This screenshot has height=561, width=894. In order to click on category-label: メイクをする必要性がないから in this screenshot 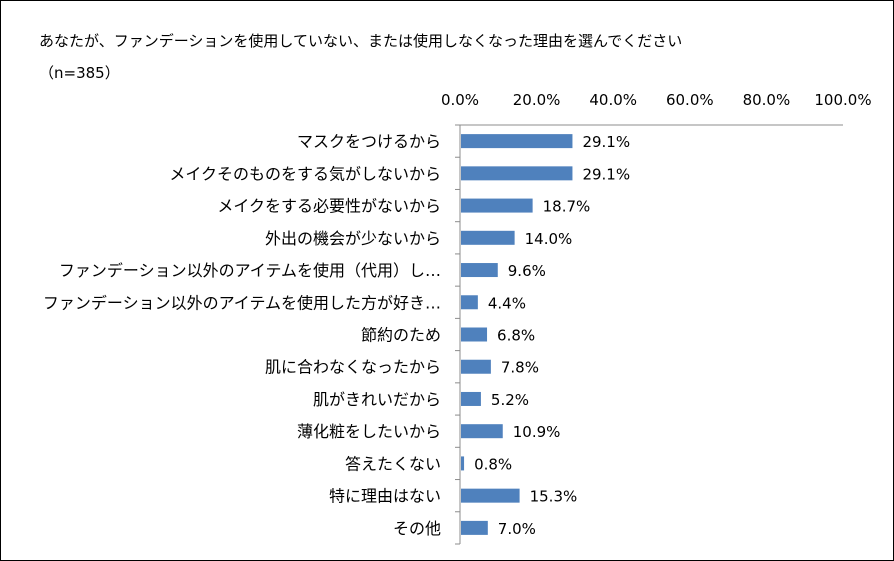, I will do `click(329, 206)`.